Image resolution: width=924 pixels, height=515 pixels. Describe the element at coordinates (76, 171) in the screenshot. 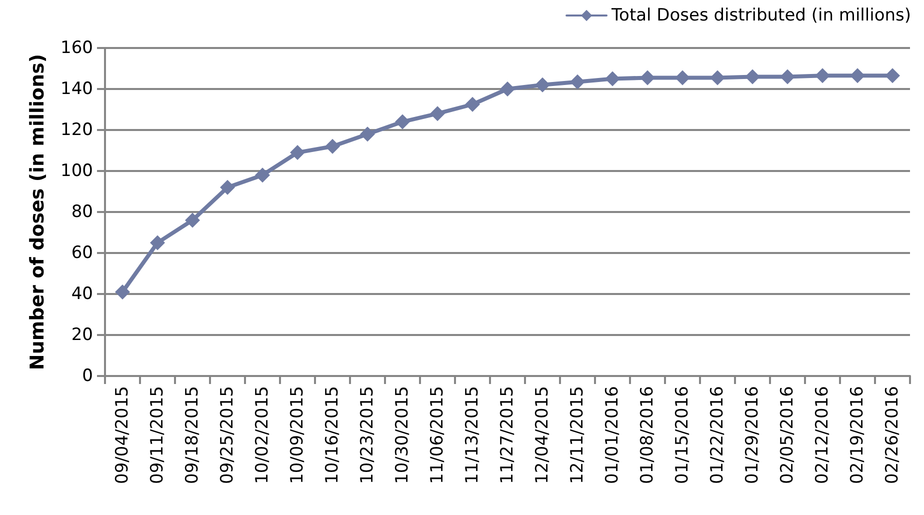

I see `y-tick-label: 100` at that location.